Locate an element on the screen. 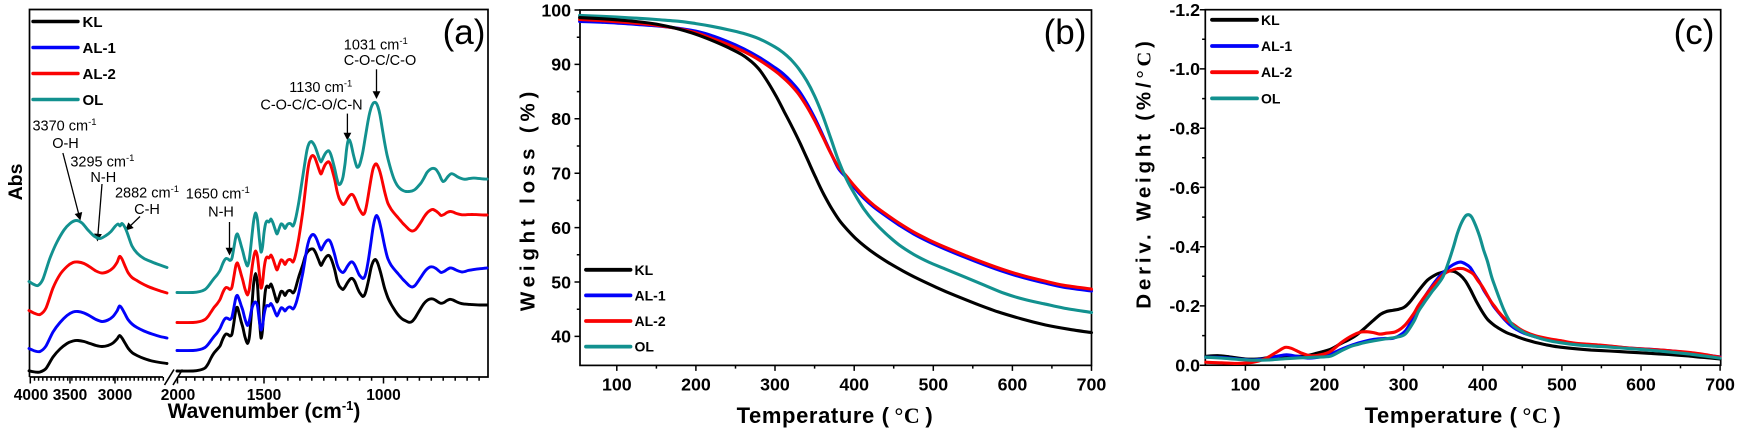  svg-text: 90 is located at coordinates (561, 65).